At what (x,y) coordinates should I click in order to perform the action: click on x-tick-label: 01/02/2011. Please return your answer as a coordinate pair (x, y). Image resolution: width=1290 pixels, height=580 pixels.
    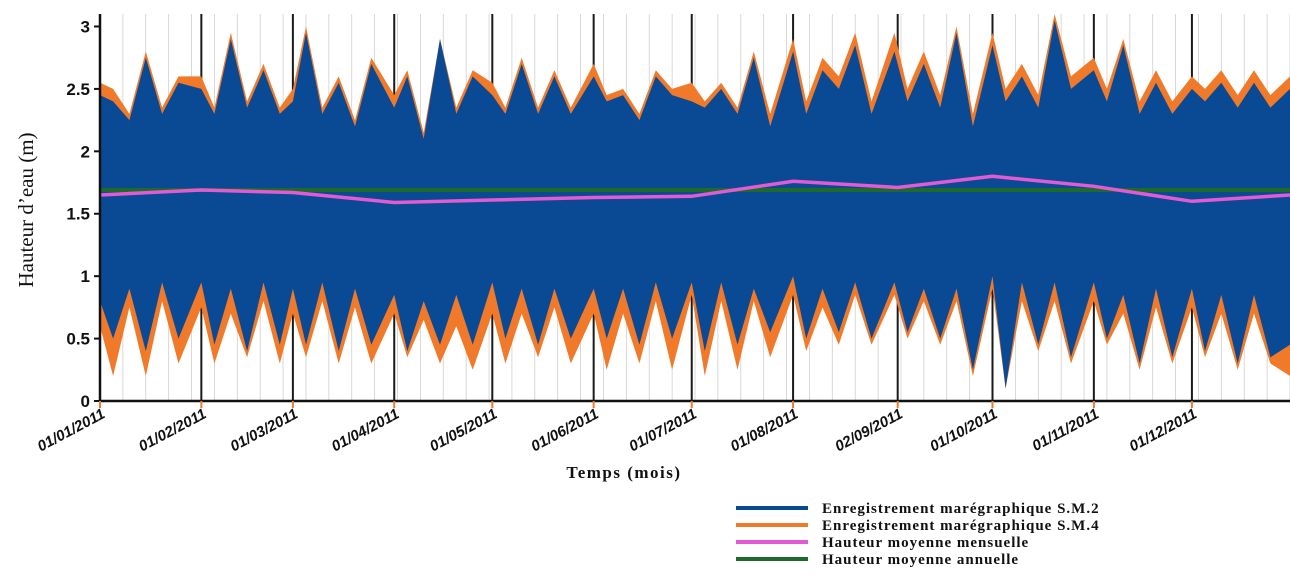
    Looking at the image, I should click on (172, 431).